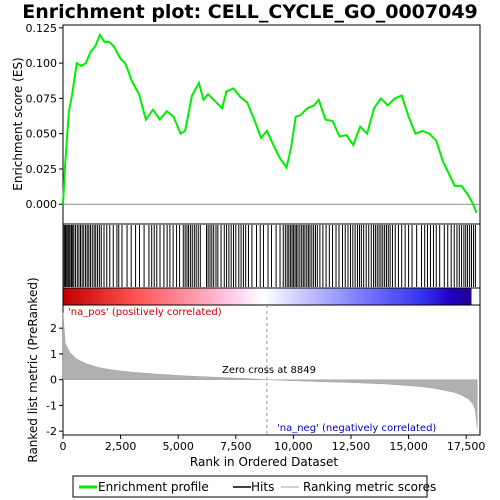  What do you see at coordinates (293, 446) in the screenshot?
I see `x-tick-label: 10,000` at bounding box center [293, 446].